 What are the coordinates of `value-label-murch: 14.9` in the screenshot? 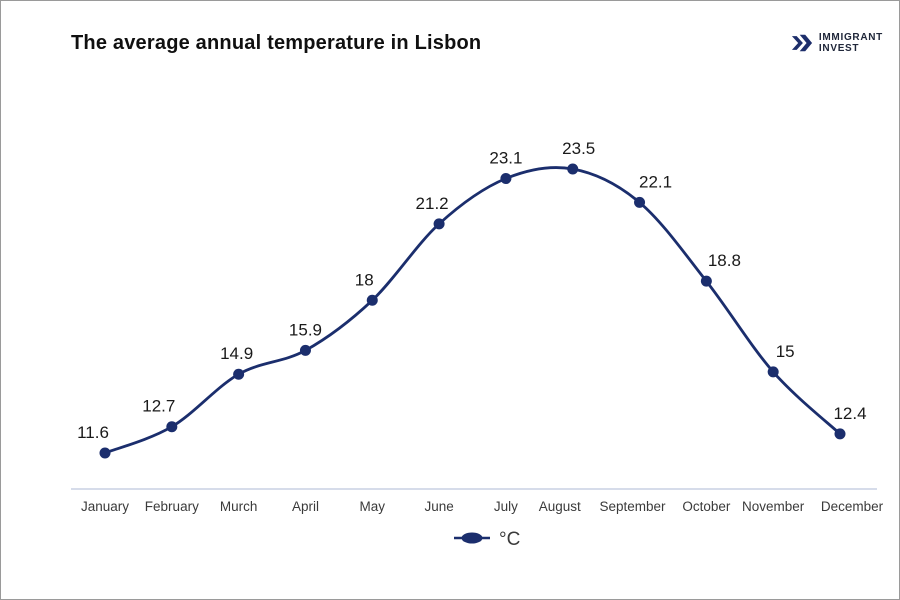 It's located at (236, 353).